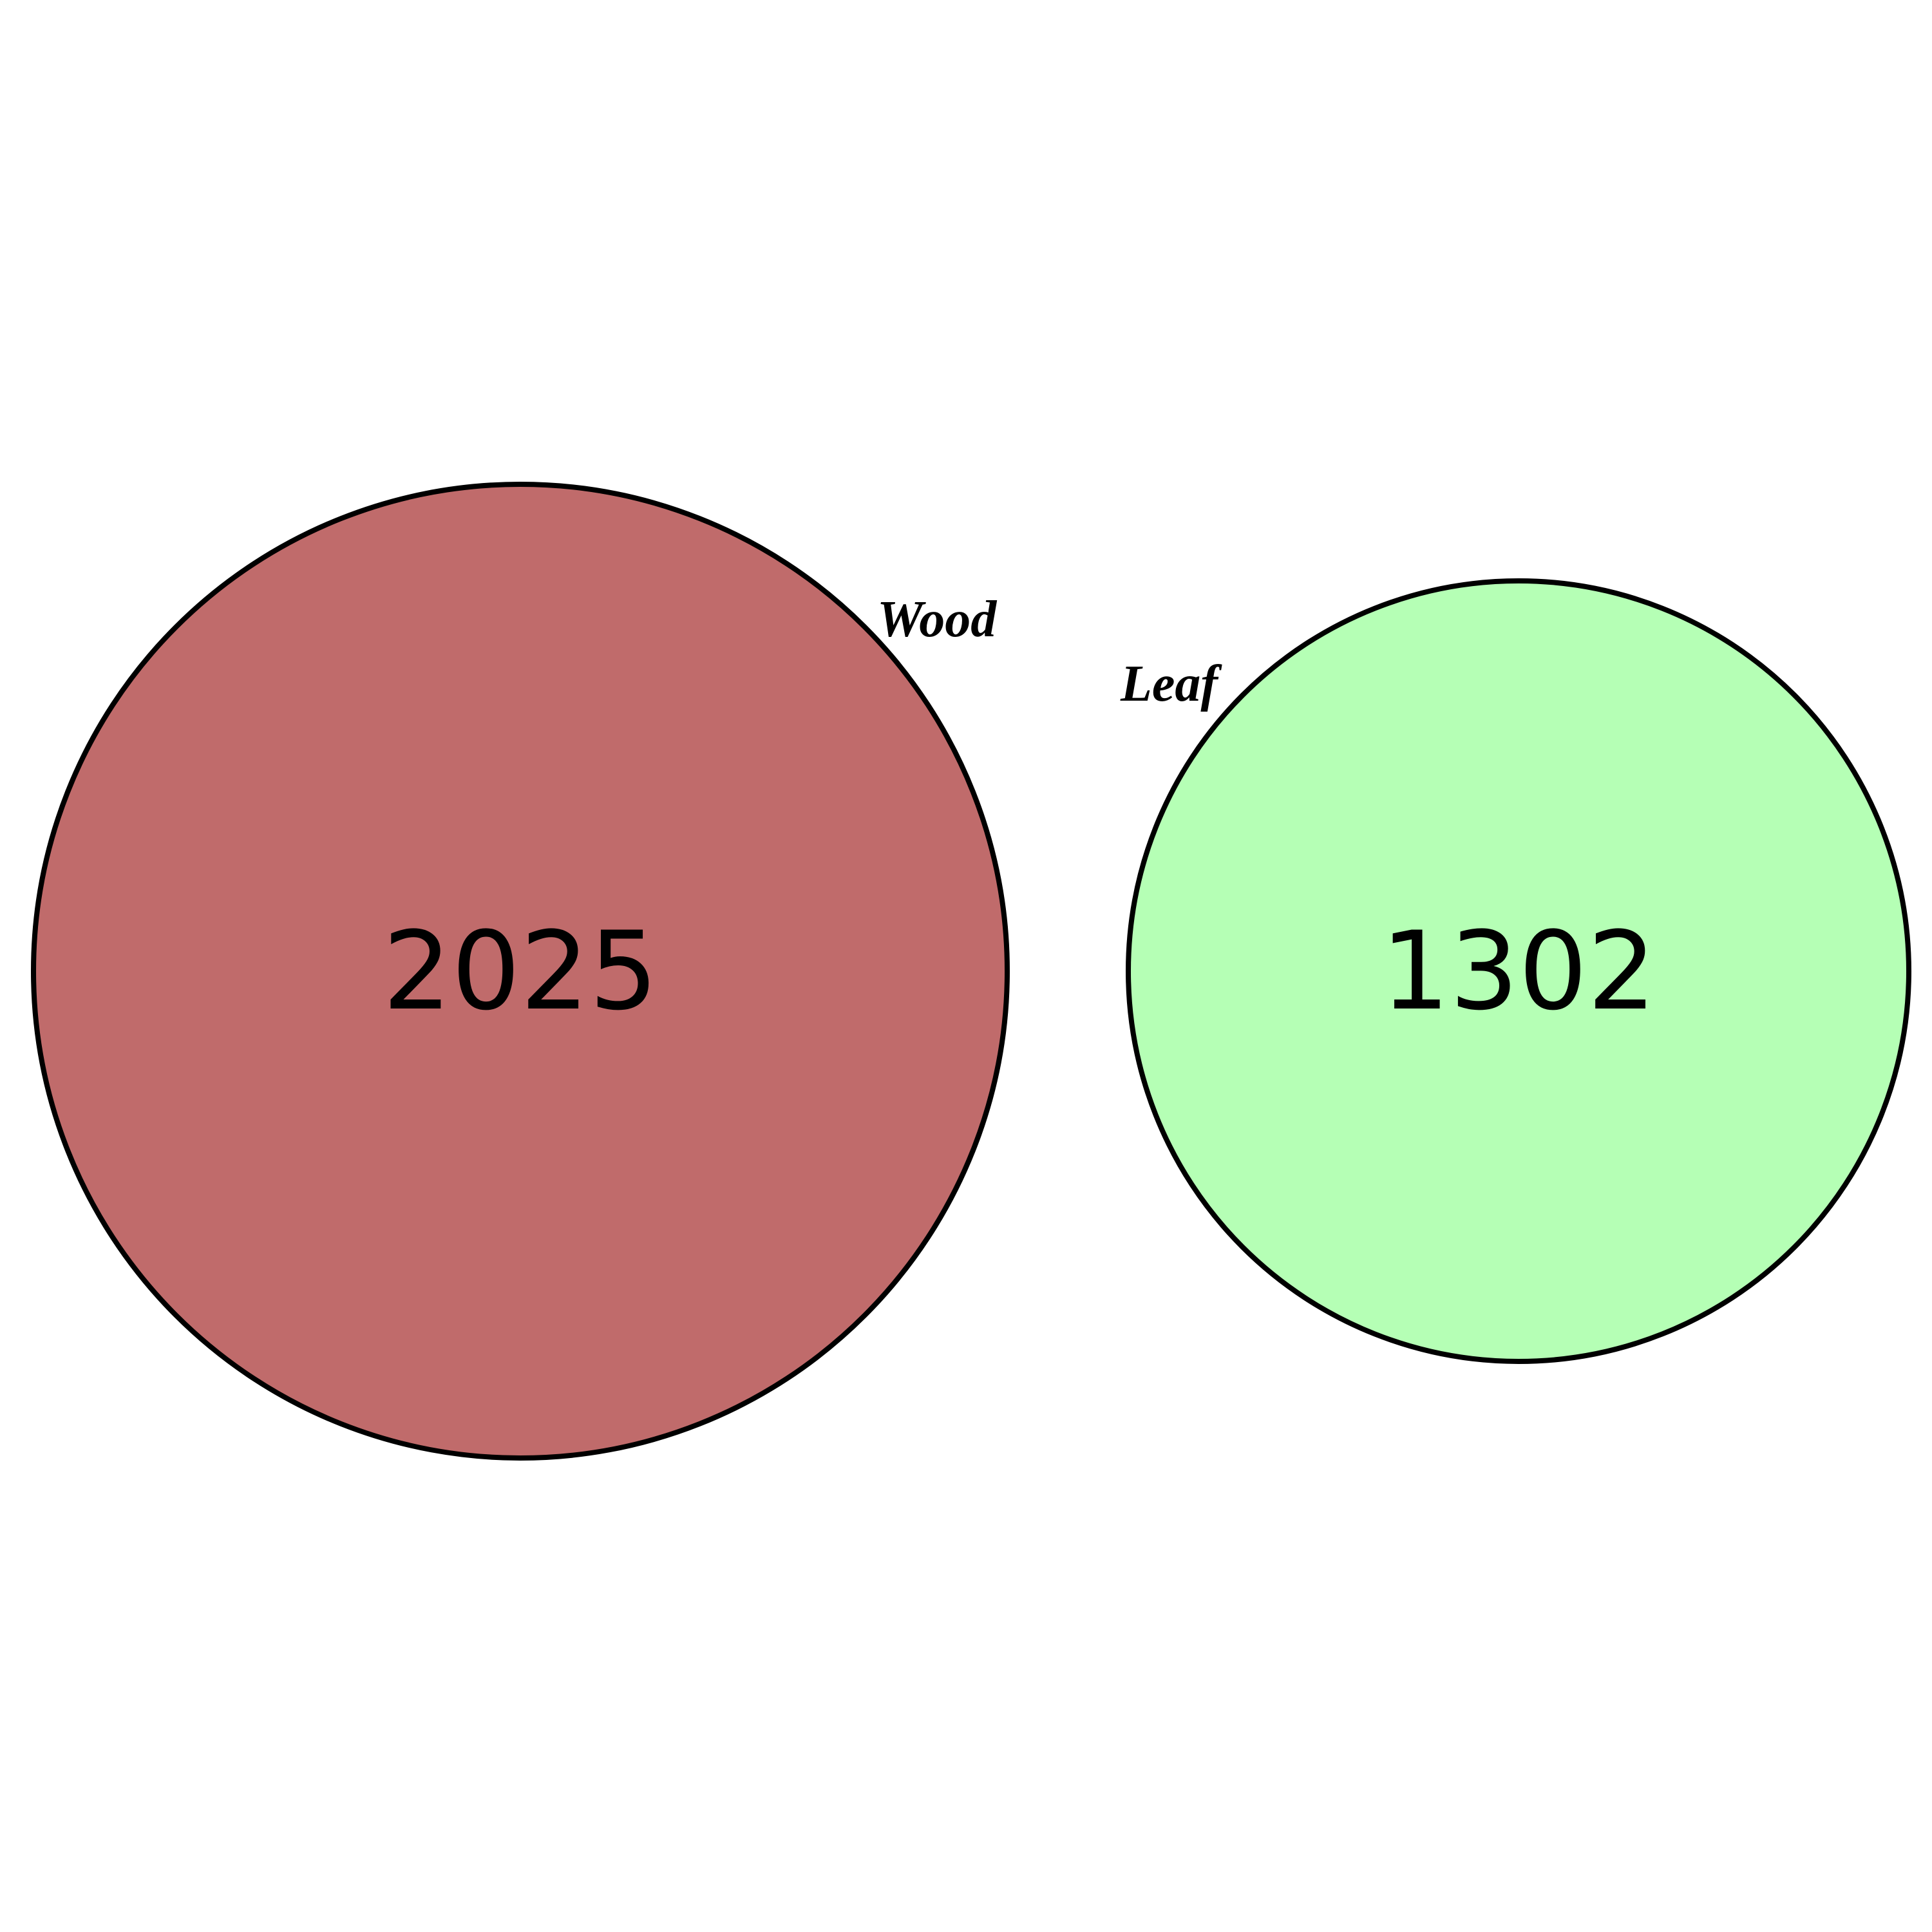 This screenshot has width=1932, height=1932. I want to click on wood-set-label: Wood, so click(937, 619).